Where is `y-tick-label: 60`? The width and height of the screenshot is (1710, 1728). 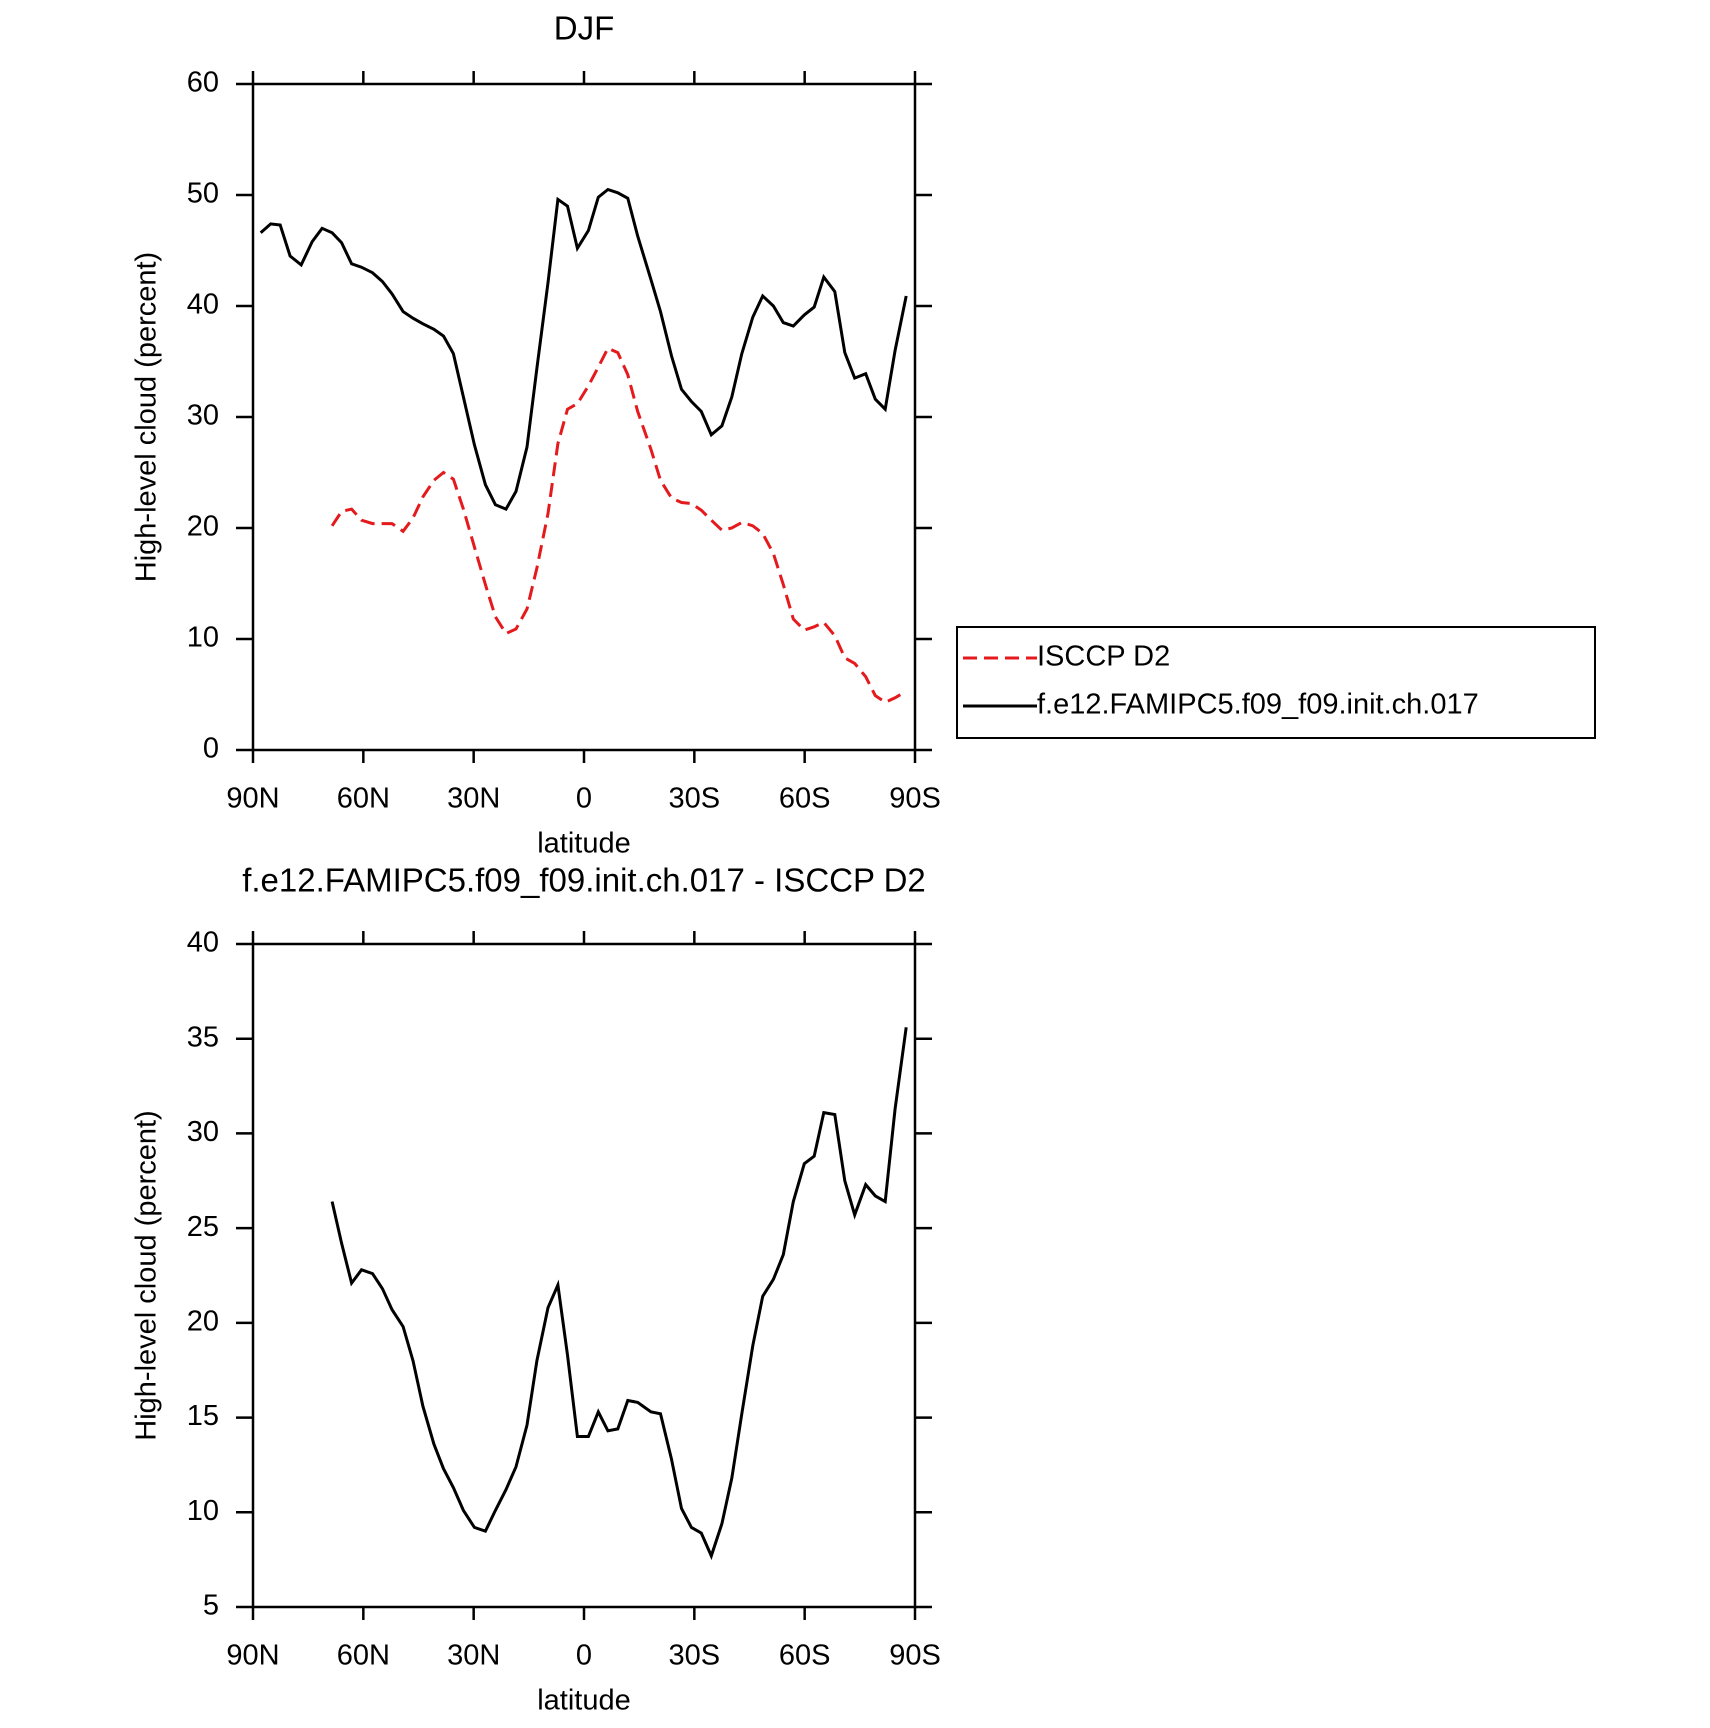 y-tick-label: 60 is located at coordinates (203, 83).